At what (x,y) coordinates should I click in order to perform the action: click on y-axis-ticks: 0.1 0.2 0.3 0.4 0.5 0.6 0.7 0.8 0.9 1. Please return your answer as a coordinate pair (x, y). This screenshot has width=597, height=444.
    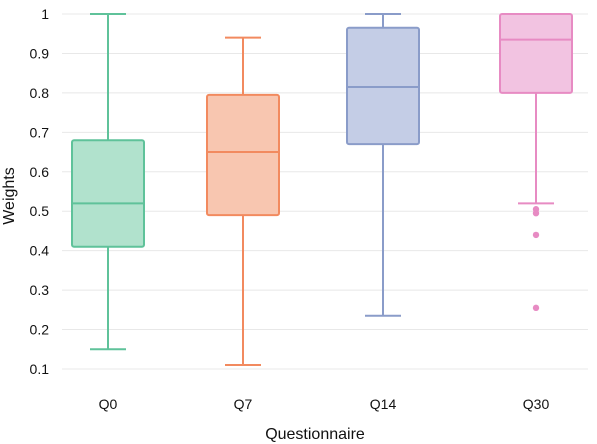
    Looking at the image, I should click on (40, 191).